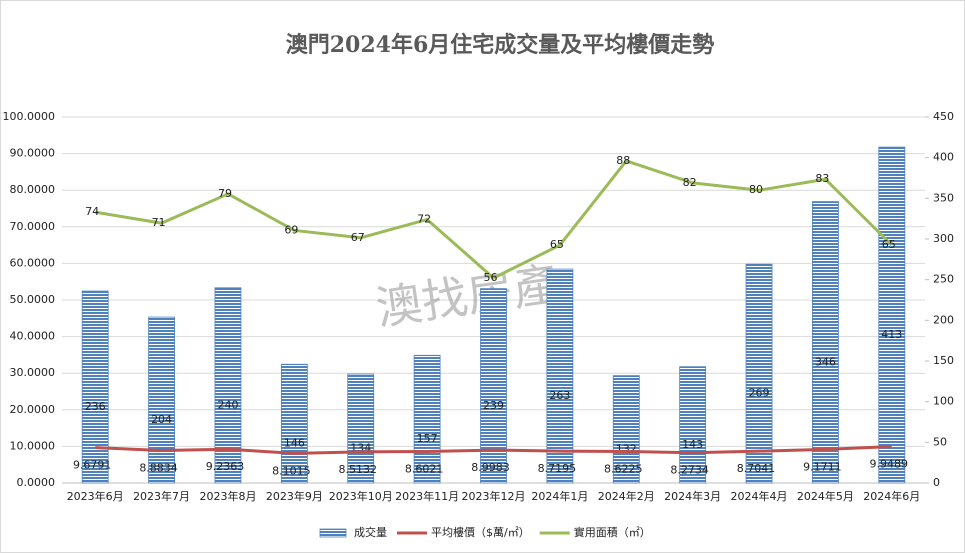 This screenshot has height=553, width=965. I want to click on y-tick-label: 40.0000, so click(33, 336).